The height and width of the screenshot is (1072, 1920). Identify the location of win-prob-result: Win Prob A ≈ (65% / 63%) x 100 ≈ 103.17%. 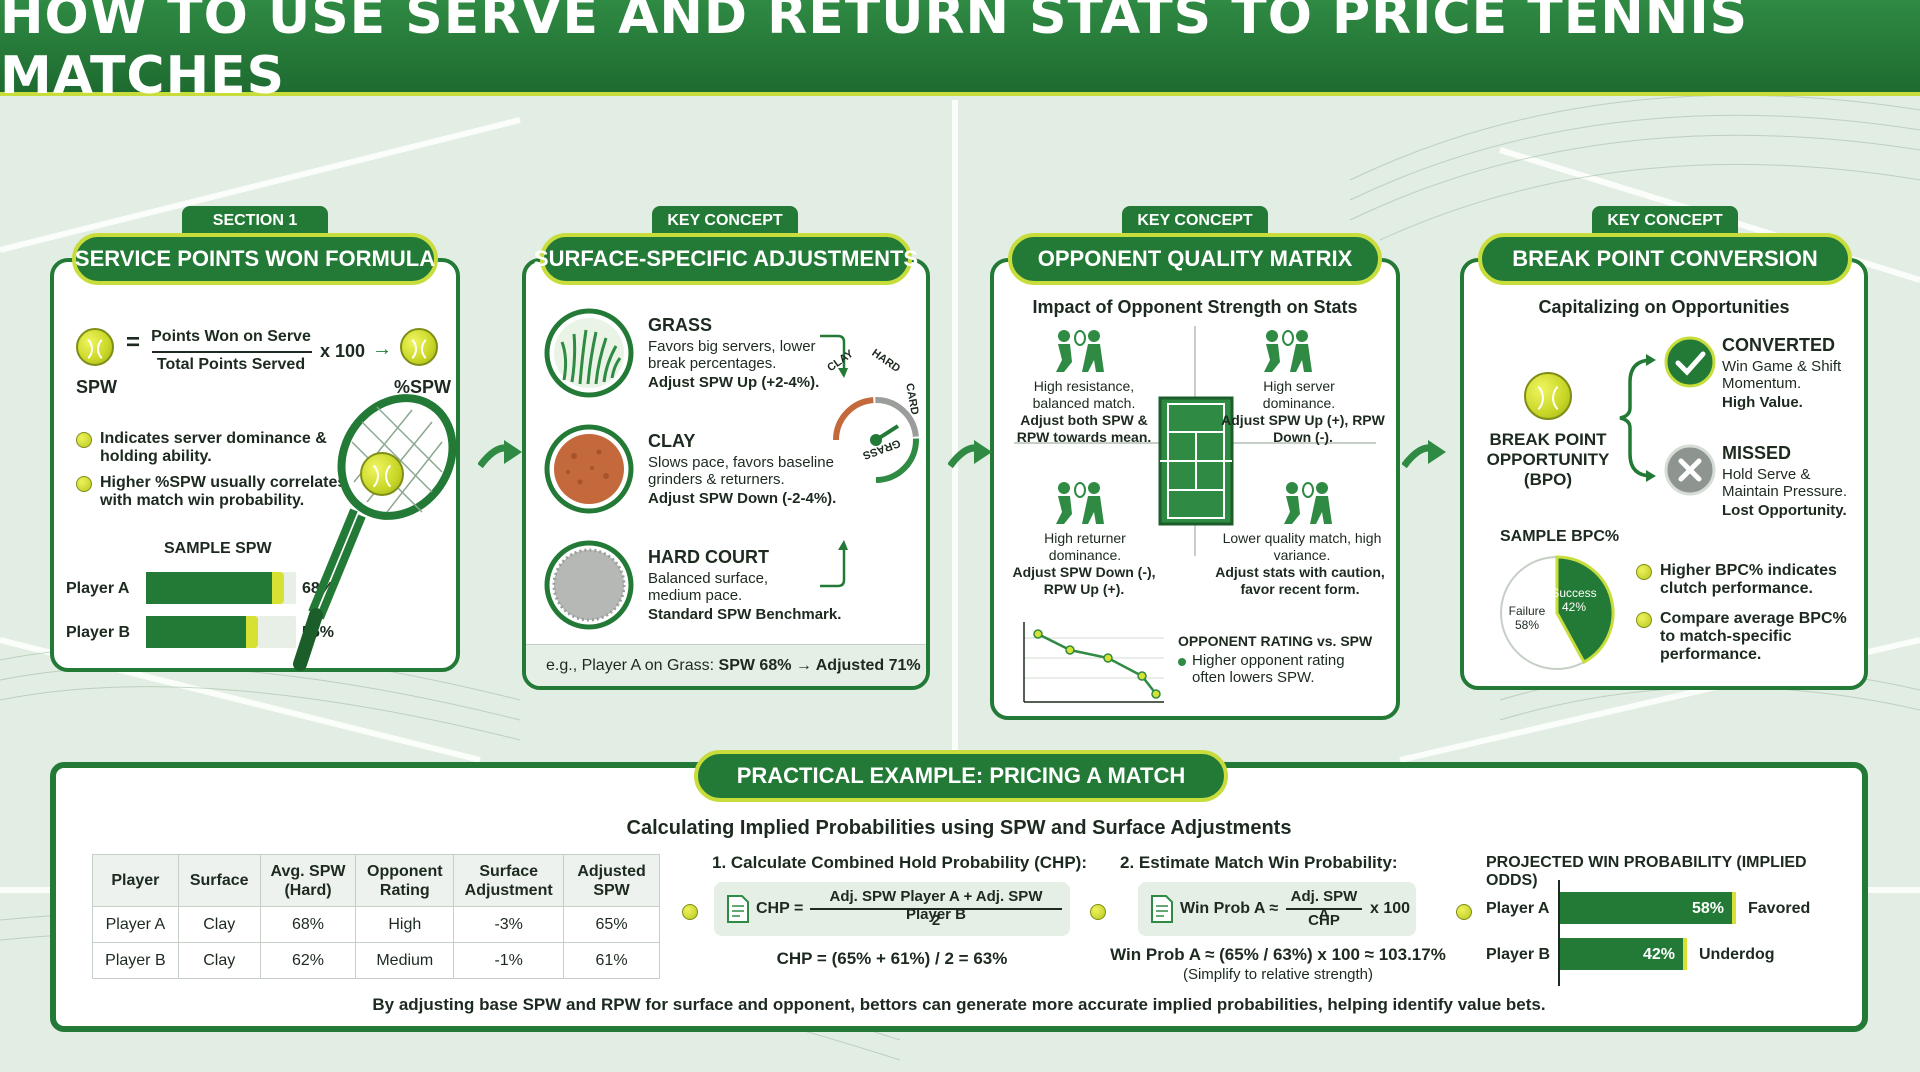
(1278, 954).